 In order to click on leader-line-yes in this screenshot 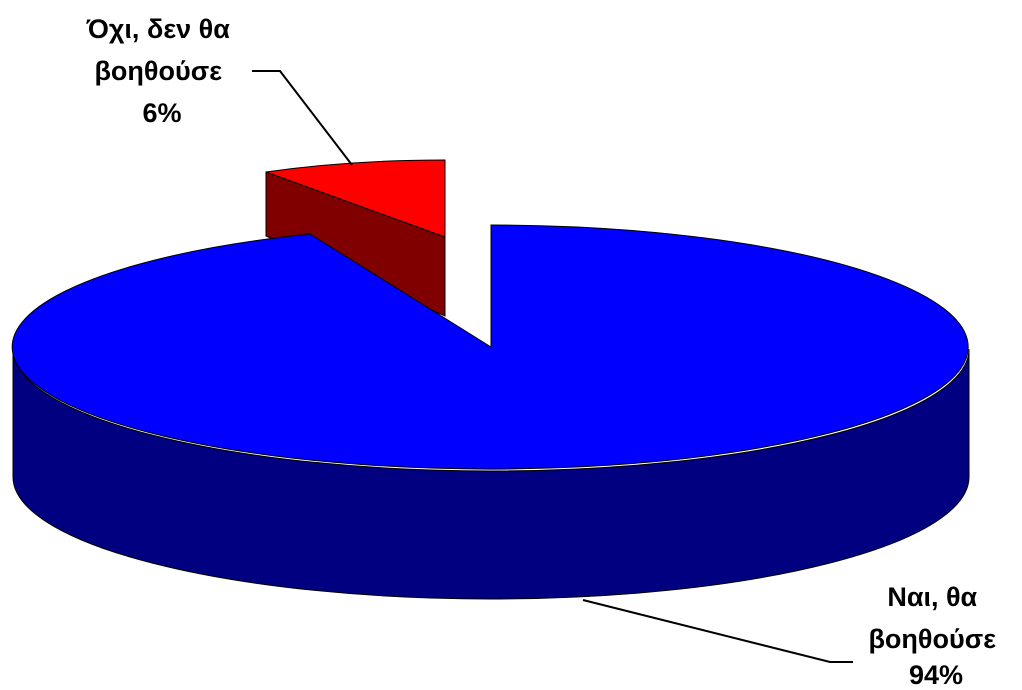, I will do `click(717, 631)`.